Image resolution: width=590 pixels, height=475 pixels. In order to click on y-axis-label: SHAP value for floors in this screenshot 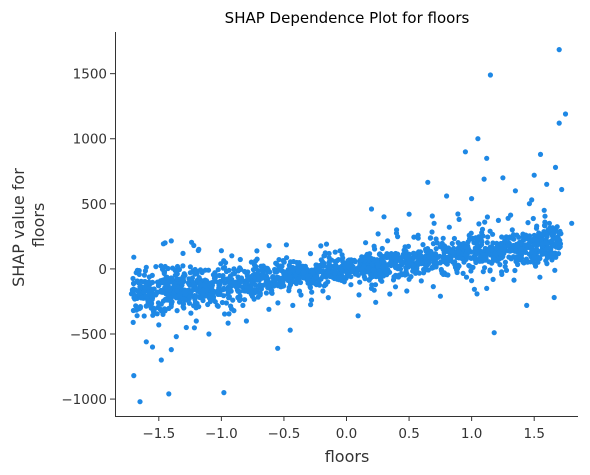, I will do `click(28, 225)`.